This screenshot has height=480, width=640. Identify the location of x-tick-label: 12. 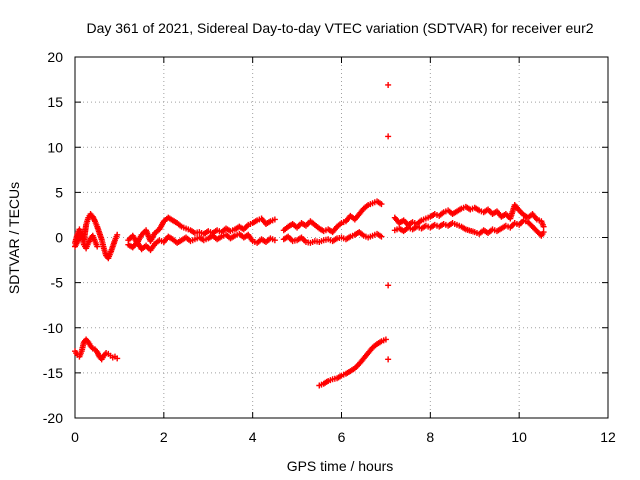
(608, 437).